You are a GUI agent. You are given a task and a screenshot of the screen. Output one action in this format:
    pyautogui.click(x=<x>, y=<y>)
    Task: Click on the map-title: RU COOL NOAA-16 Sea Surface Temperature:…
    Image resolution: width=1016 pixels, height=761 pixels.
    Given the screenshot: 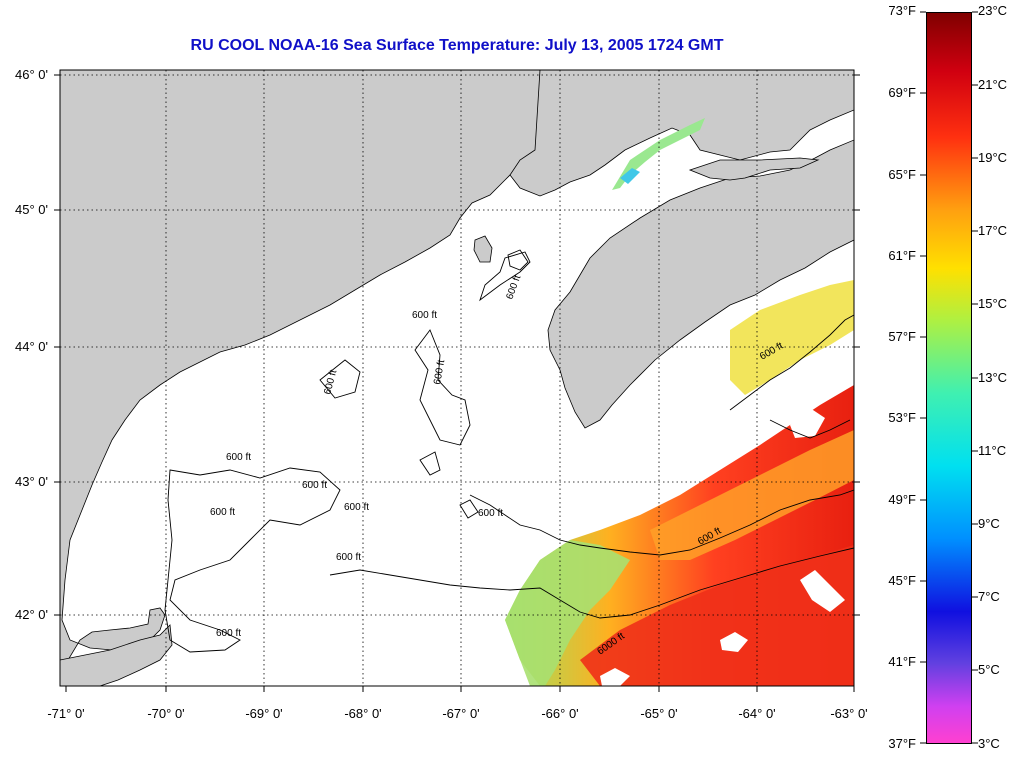 What is the action you would take?
    pyautogui.click(x=457, y=45)
    